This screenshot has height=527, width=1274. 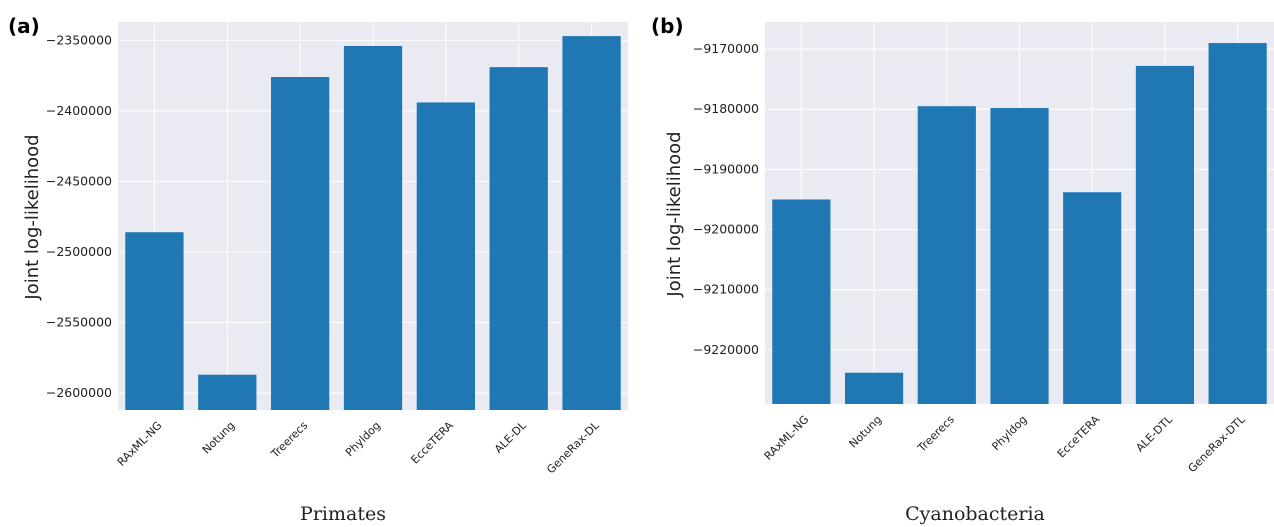 I want to click on panel-b-bar-eccetera, so click(x=1092, y=298).